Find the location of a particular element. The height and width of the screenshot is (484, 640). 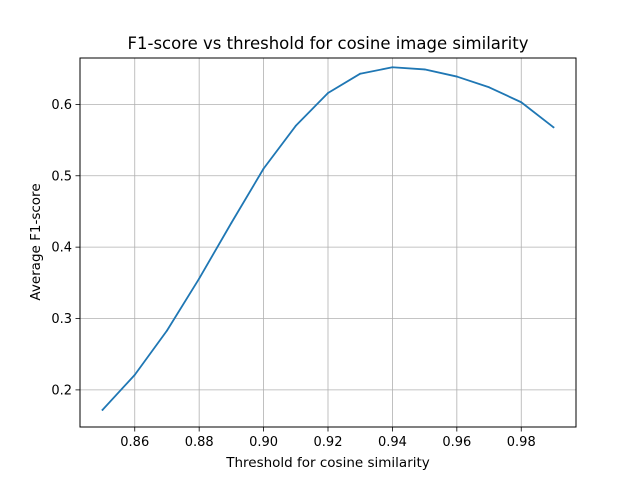

y-tick-label: 0.5 is located at coordinates (61, 176).